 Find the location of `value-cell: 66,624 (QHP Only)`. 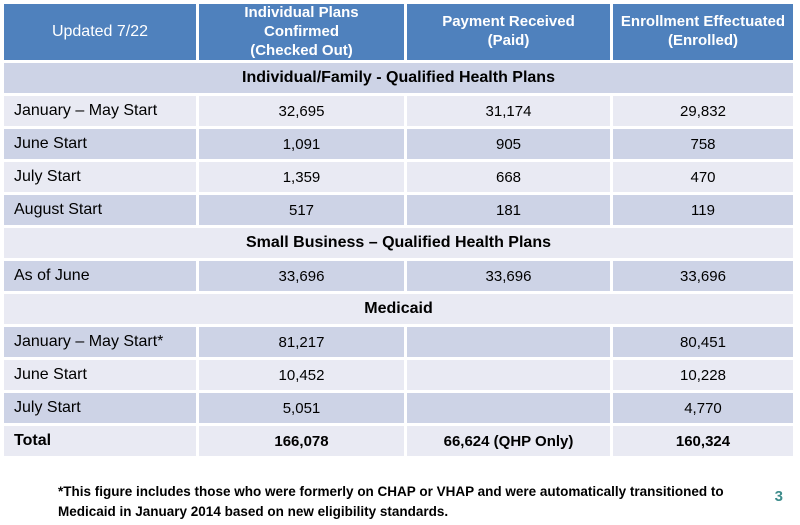

value-cell: 66,624 (QHP Only) is located at coordinates (508, 441).